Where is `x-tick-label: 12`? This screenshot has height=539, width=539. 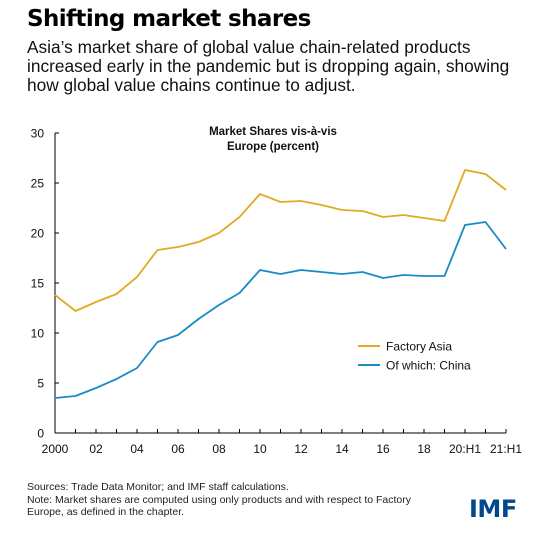
x-tick-label: 12 is located at coordinates (301, 449).